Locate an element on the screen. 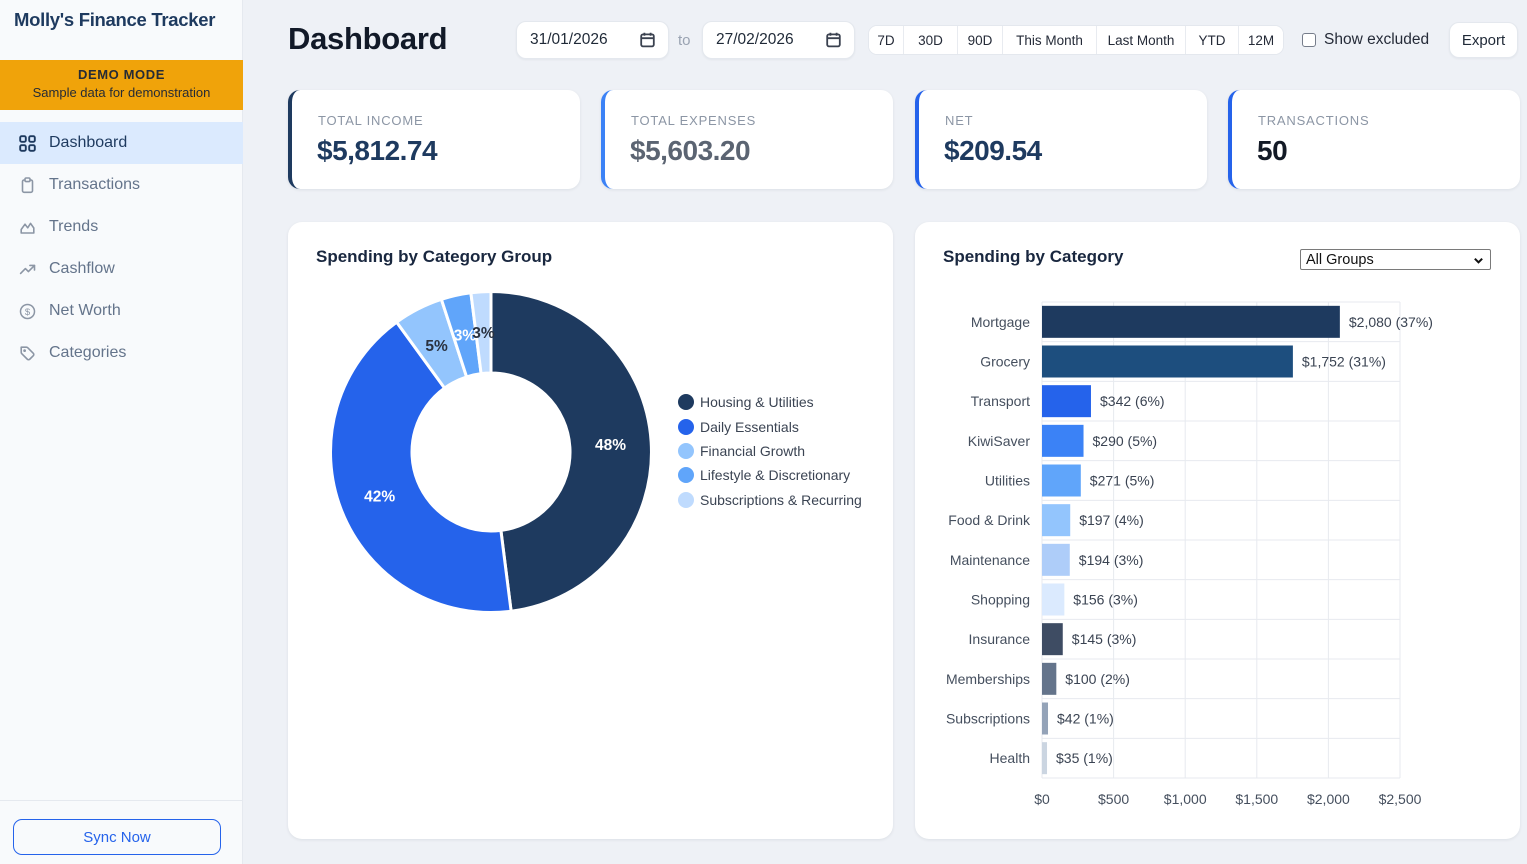  svg-text: $156 (3%) is located at coordinates (1105, 600).